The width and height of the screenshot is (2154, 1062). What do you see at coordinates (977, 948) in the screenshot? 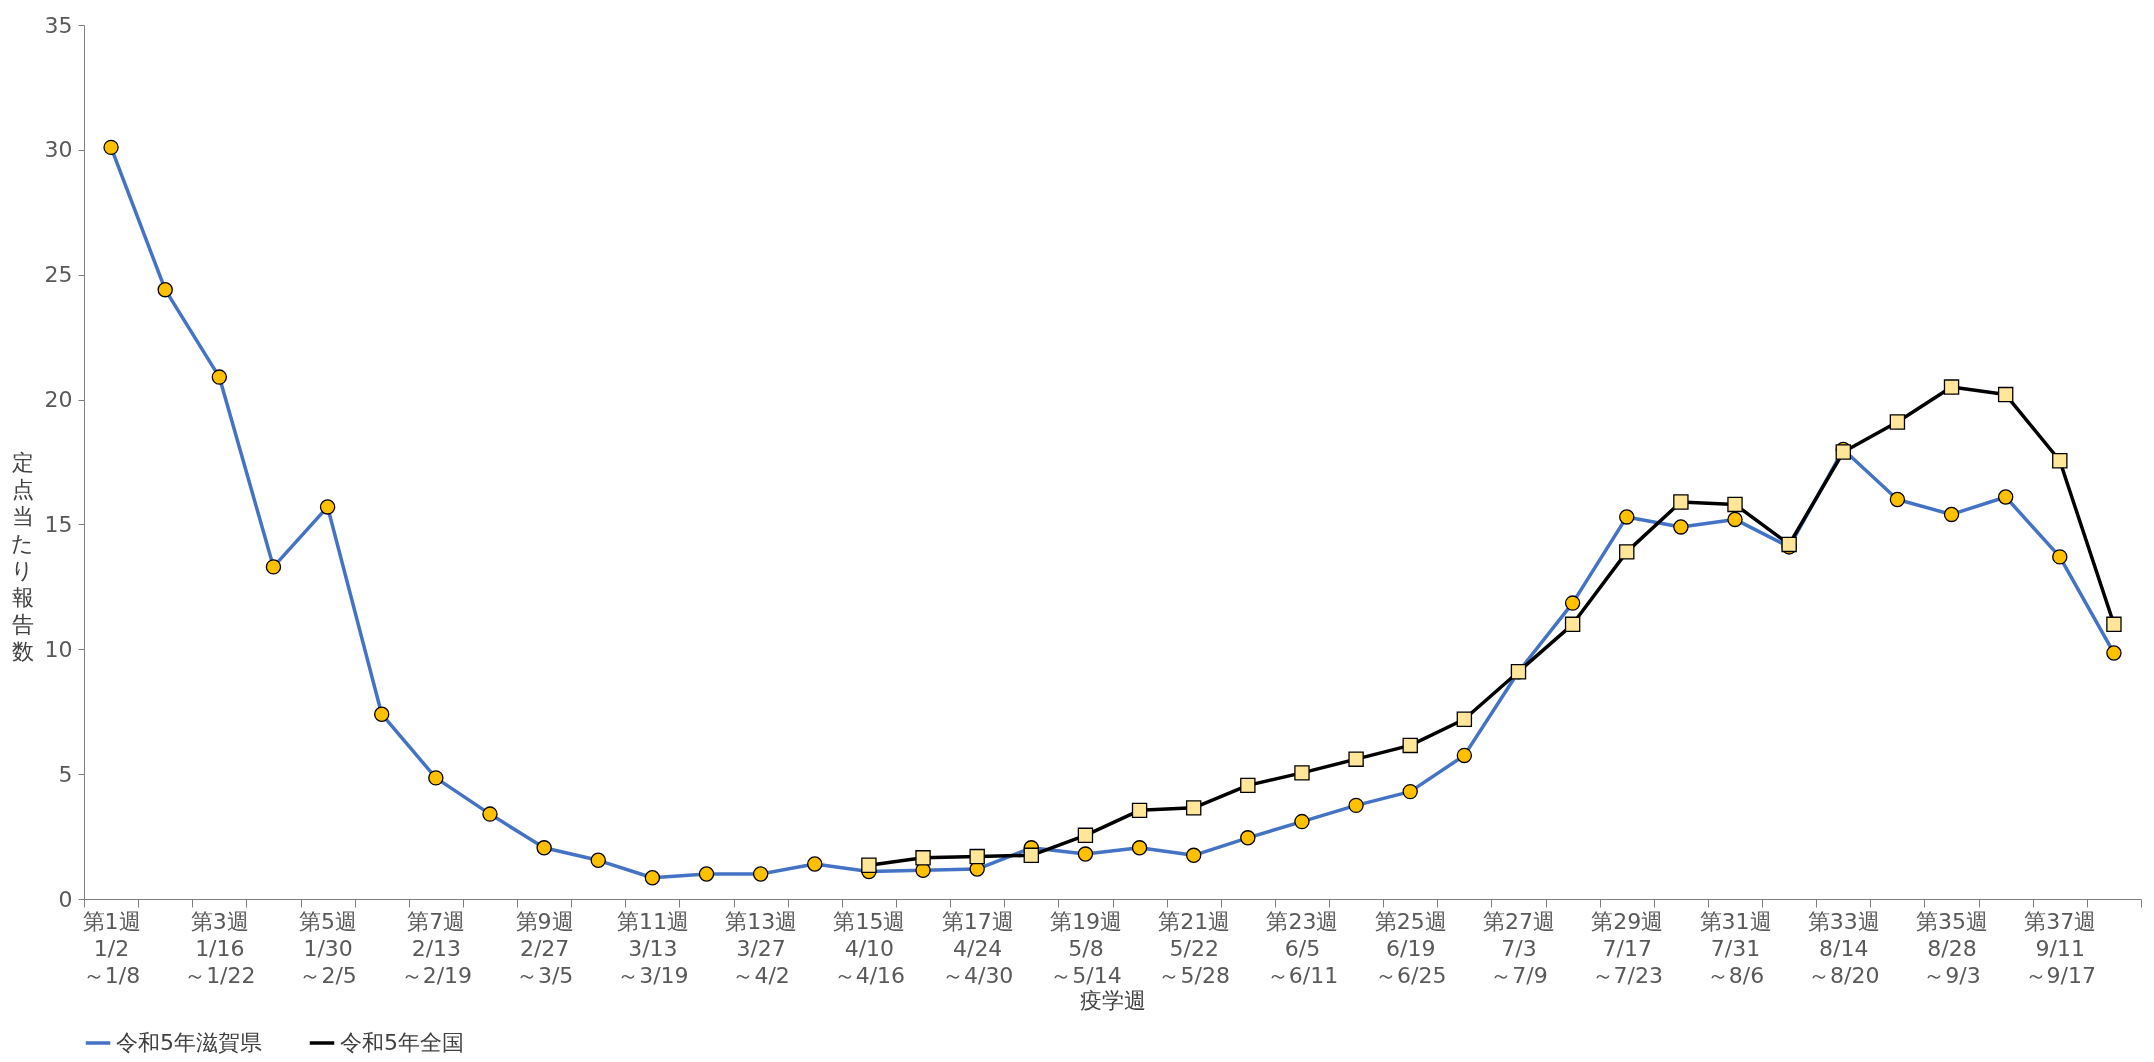
I see `x-tick-label: 第17週 4/24 ～4/30` at bounding box center [977, 948].